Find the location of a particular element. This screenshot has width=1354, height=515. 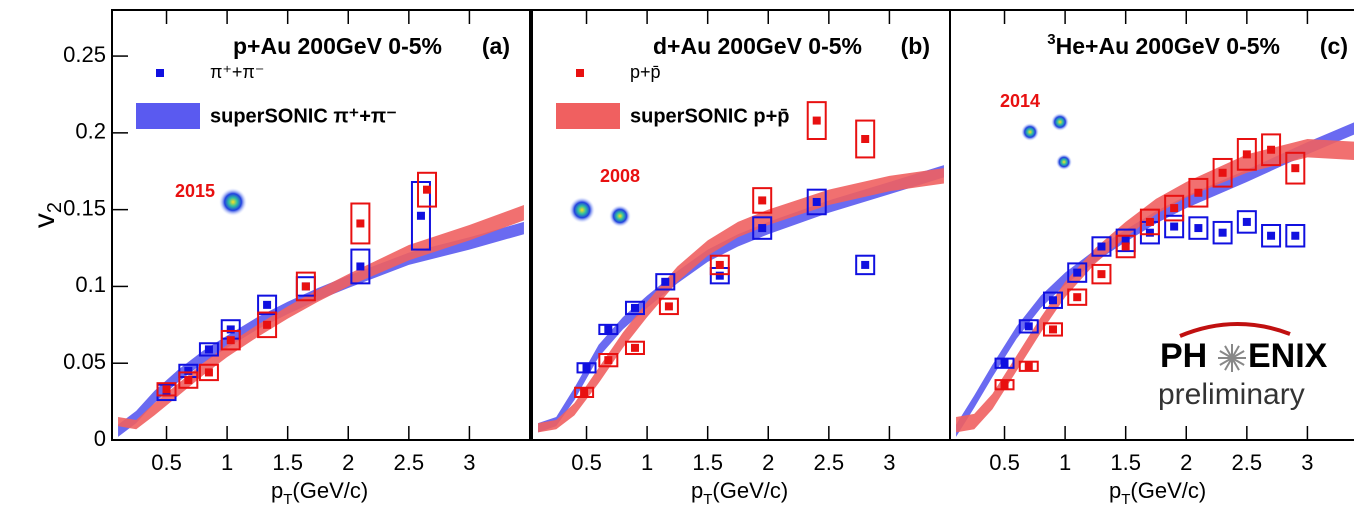

title-main: He+Au 200GeV 0-5% is located at coordinates (1168, 46).